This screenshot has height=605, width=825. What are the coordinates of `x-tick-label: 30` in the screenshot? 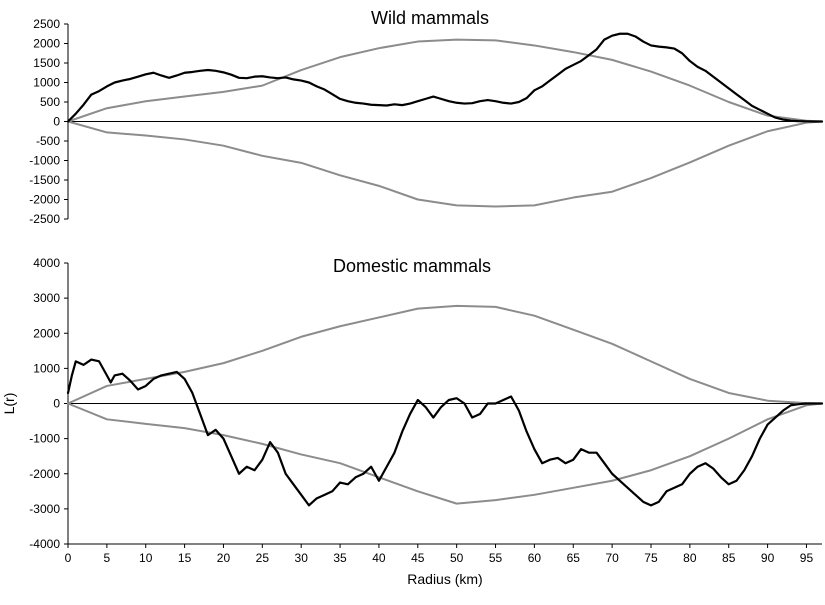 It's located at (302, 558).